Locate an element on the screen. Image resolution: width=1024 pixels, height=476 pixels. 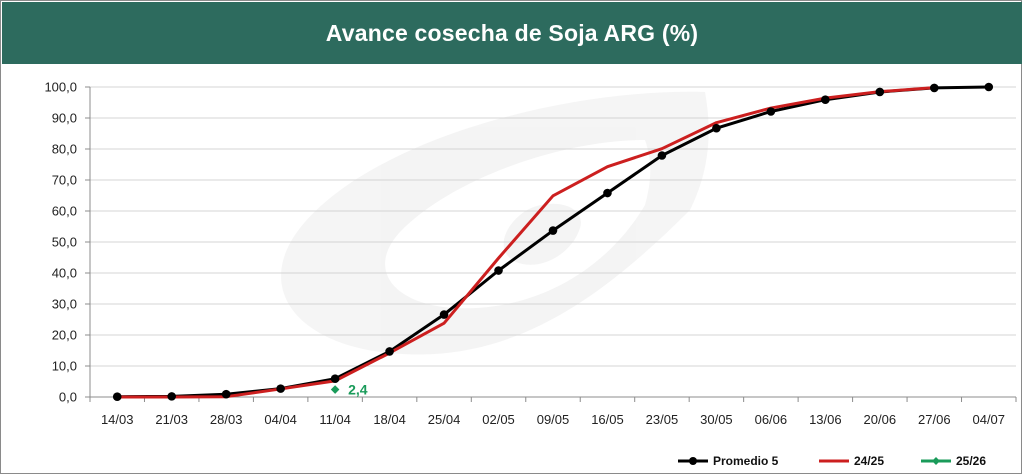
y-tick-label: 0,0 is located at coordinates (68, 397).